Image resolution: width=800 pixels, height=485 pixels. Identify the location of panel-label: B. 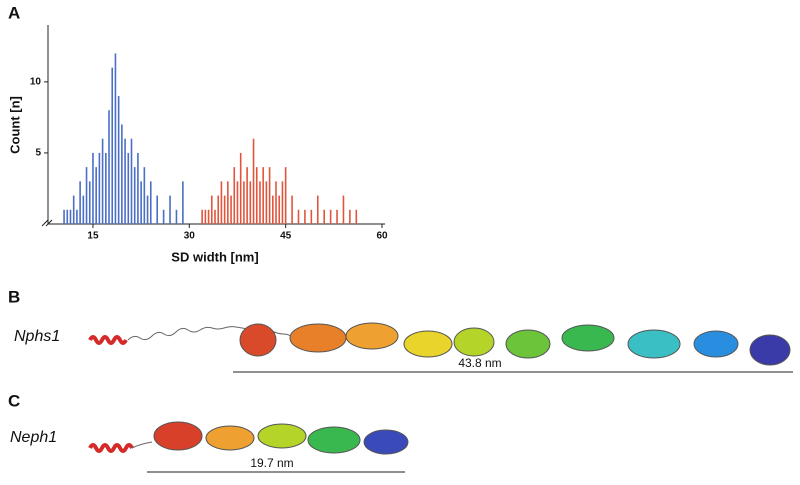
(14, 296).